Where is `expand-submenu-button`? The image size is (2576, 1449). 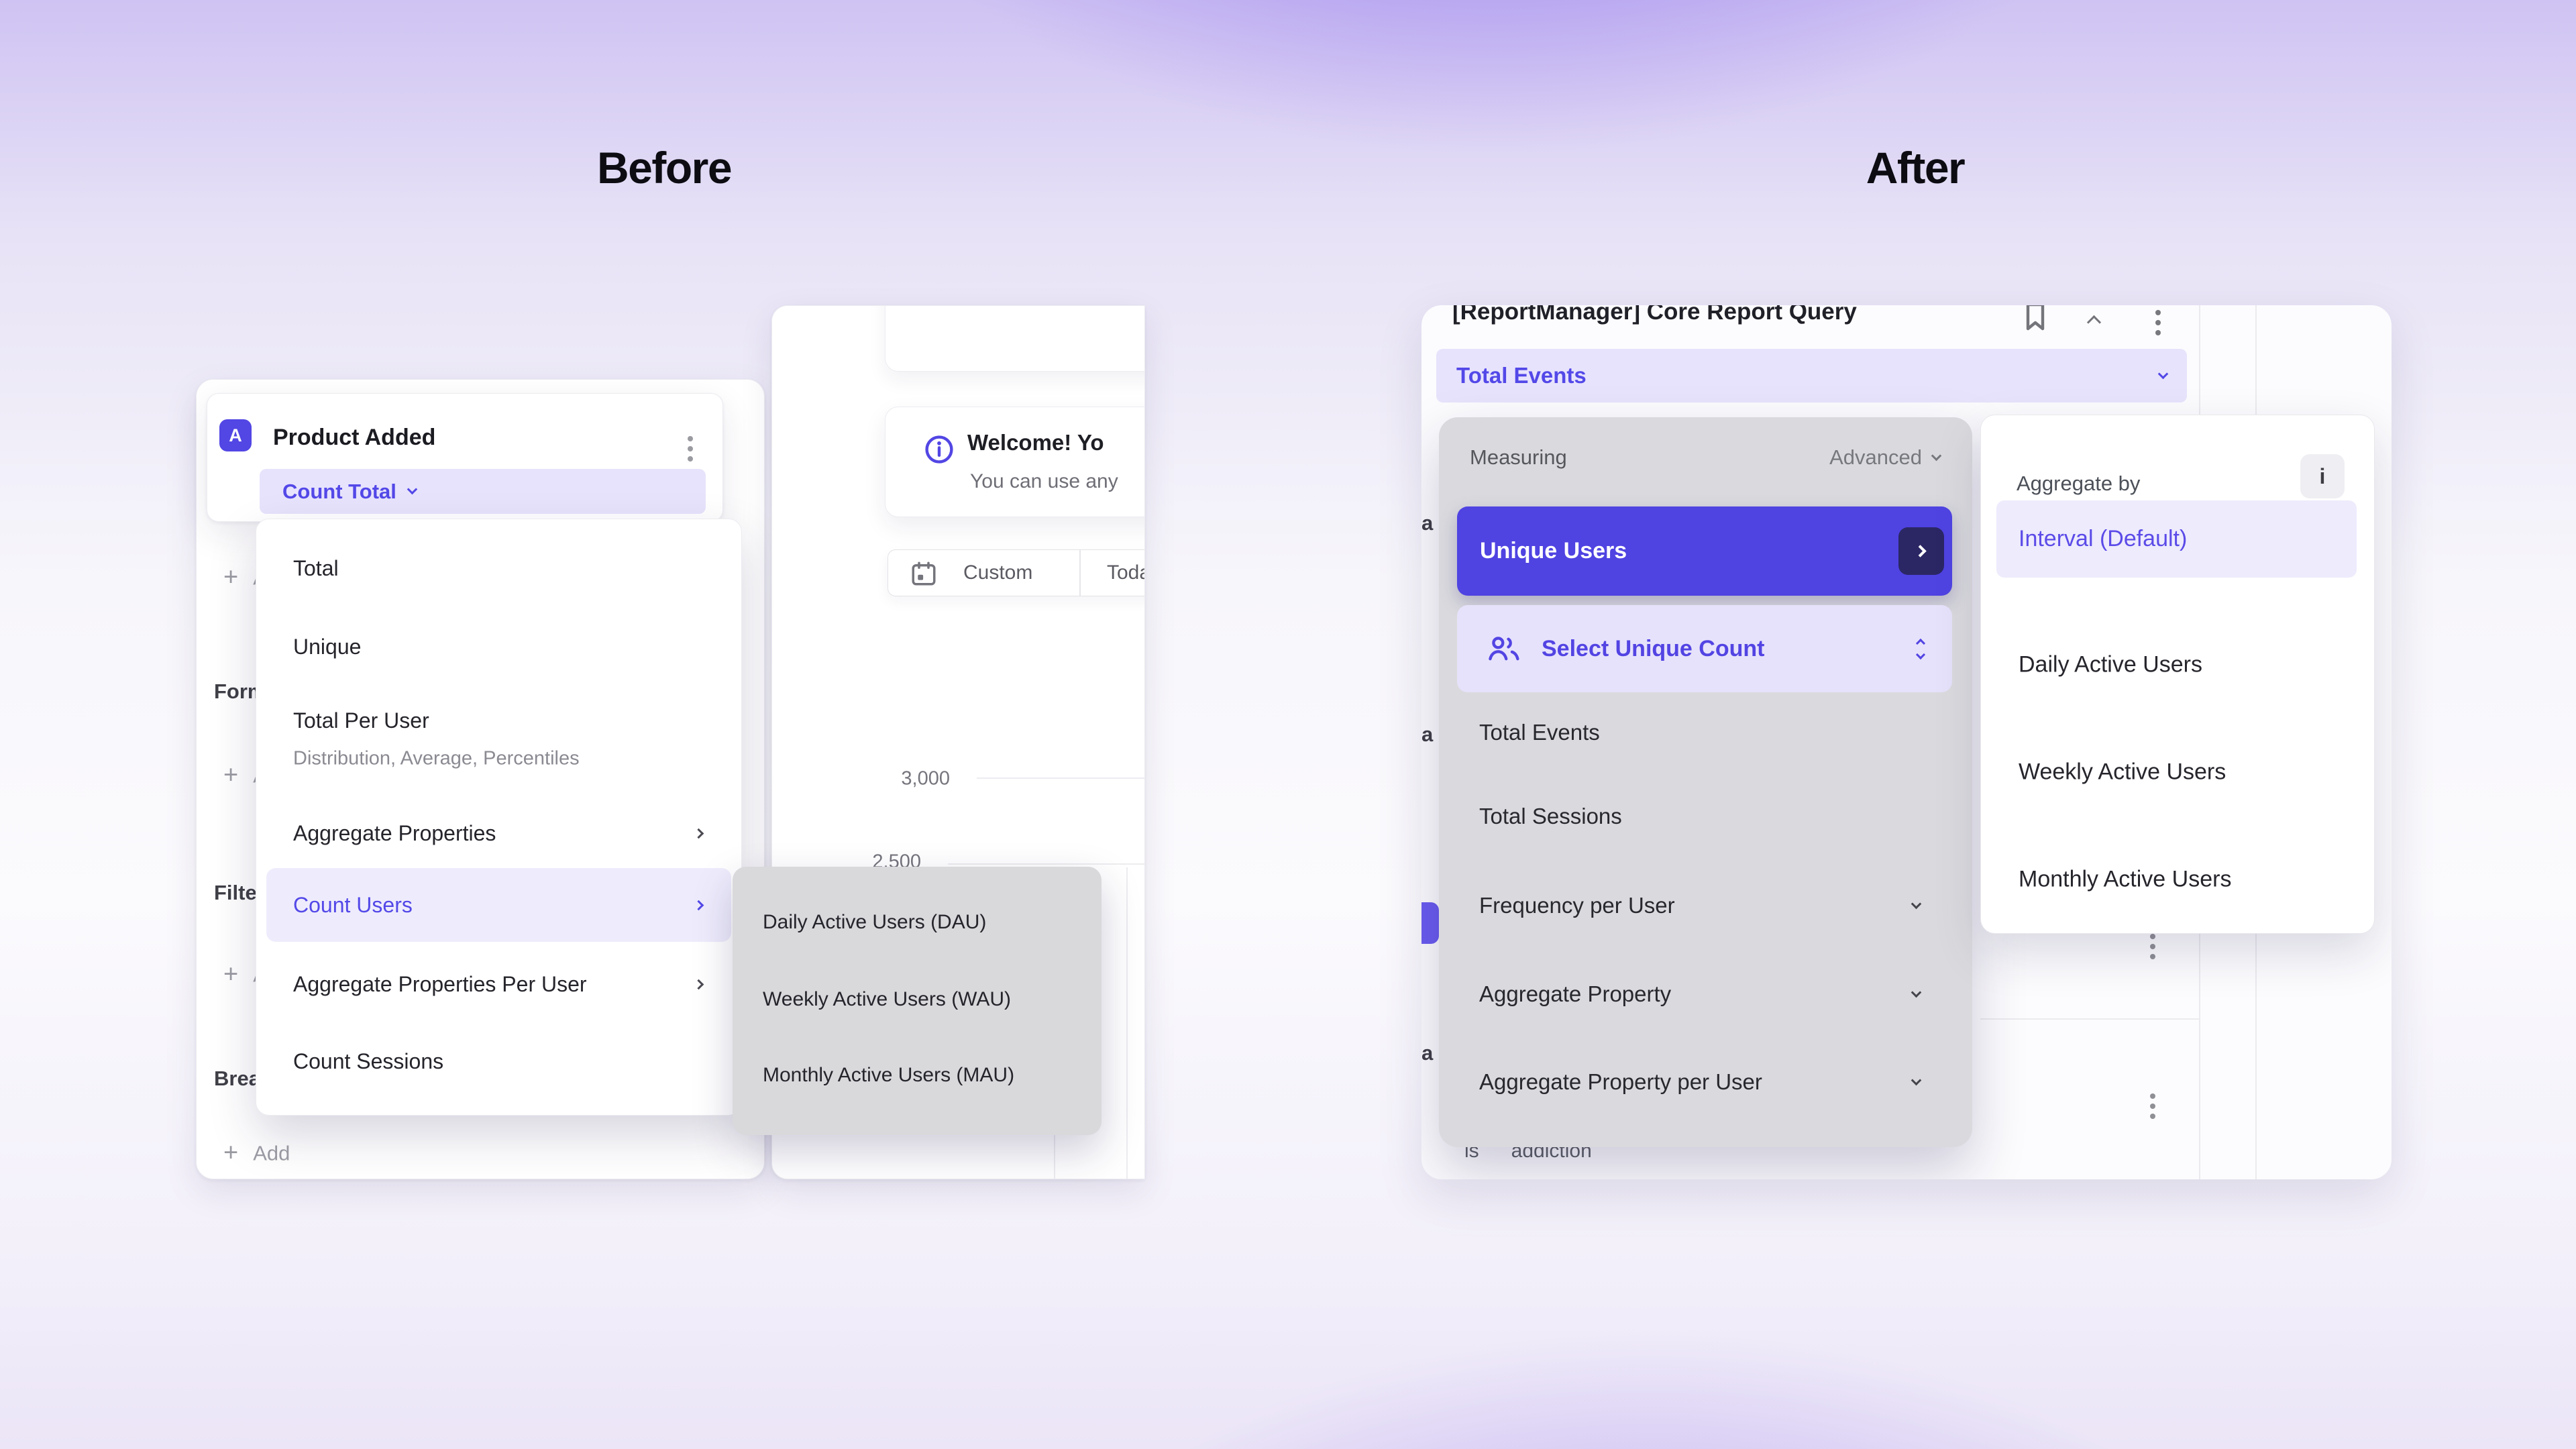
expand-submenu-button is located at coordinates (1921, 551).